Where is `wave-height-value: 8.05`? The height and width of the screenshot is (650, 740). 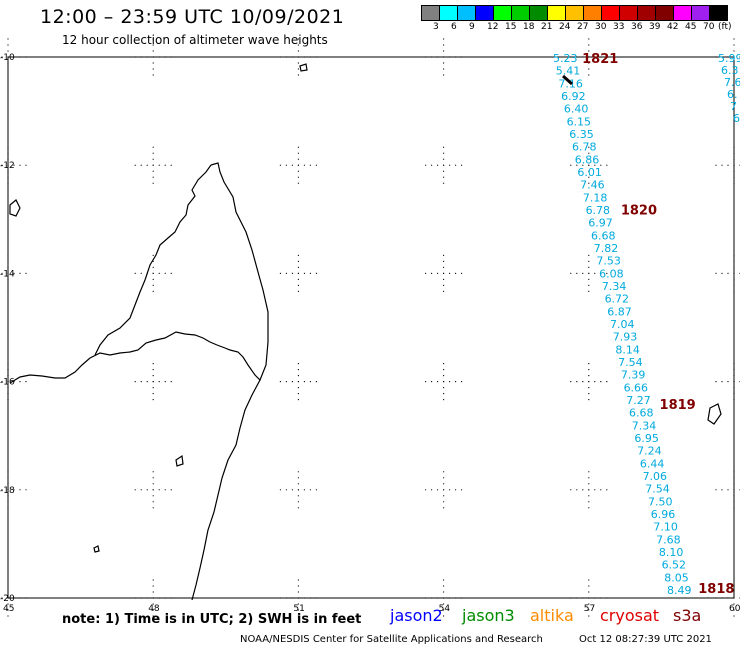 wave-height-value: 8.05 is located at coordinates (676, 577).